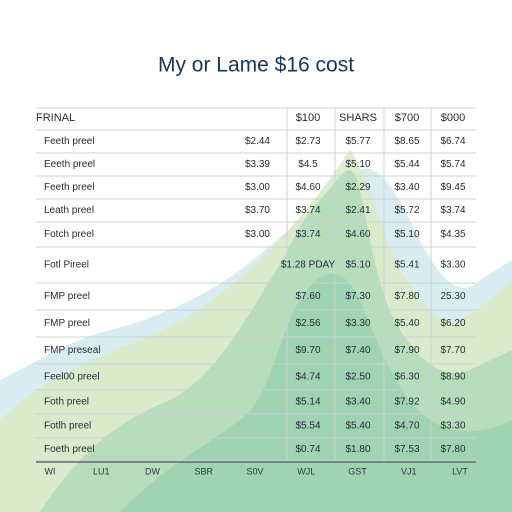 The height and width of the screenshot is (512, 512). What do you see at coordinates (407, 118) in the screenshot?
I see `header-cell: $700` at bounding box center [407, 118].